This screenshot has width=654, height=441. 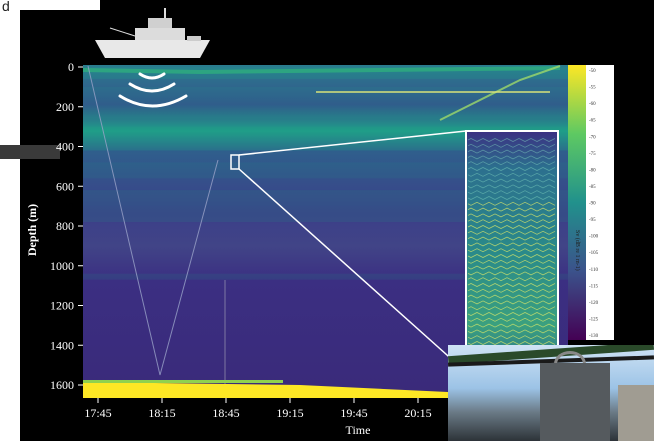 I want to click on seafloor, so click(x=265, y=390).